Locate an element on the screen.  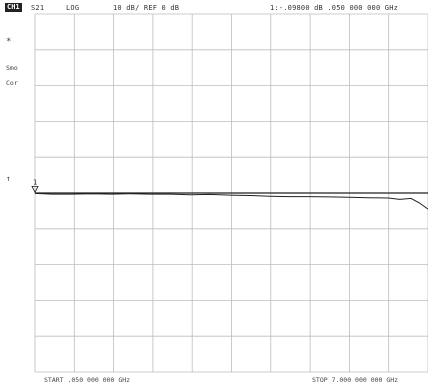
scale-label: 10 dB/ REF 0 dB is located at coordinates (146, 8).